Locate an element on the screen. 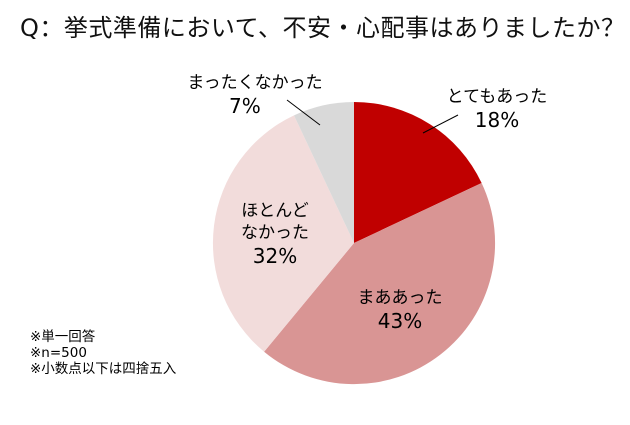 Image resolution: width=630 pixels, height=425 pixels. label-hardly-name-line1: ほとんど is located at coordinates (275, 211).